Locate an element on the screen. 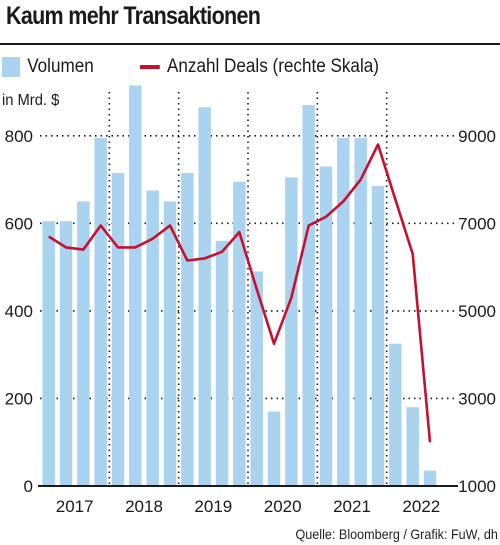  x-year-label-0: 2017 is located at coordinates (75, 506).